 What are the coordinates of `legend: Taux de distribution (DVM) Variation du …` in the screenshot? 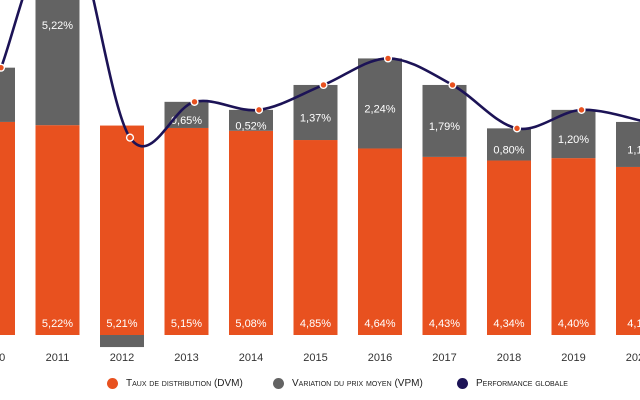 It's located at (320, 383).